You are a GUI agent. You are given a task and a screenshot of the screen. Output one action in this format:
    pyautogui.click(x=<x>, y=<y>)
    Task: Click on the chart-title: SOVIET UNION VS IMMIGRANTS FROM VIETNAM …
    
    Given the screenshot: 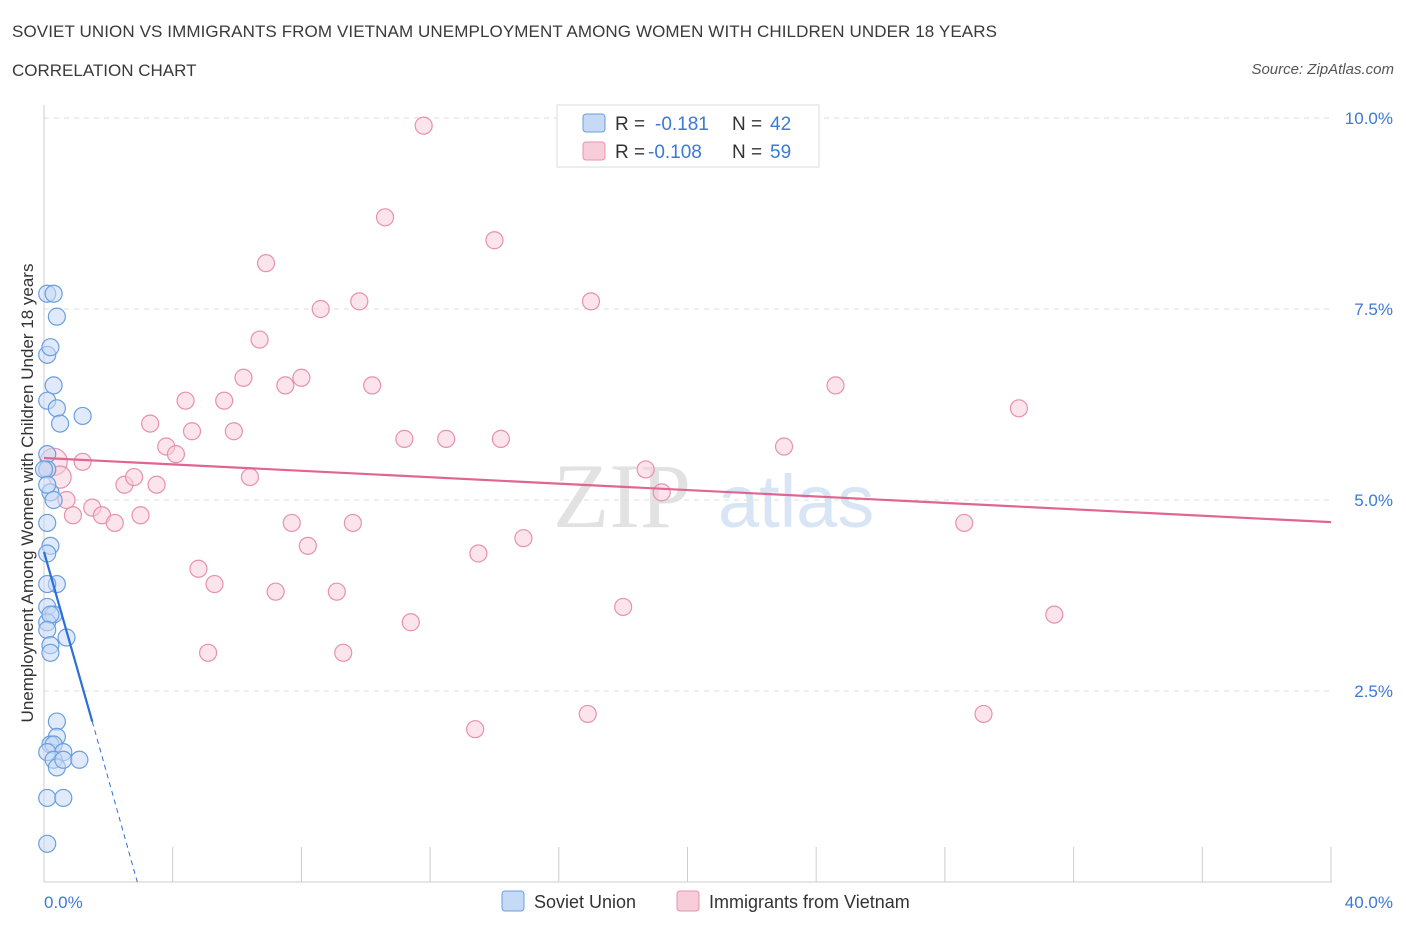 What is the action you would take?
    pyautogui.click(x=505, y=31)
    